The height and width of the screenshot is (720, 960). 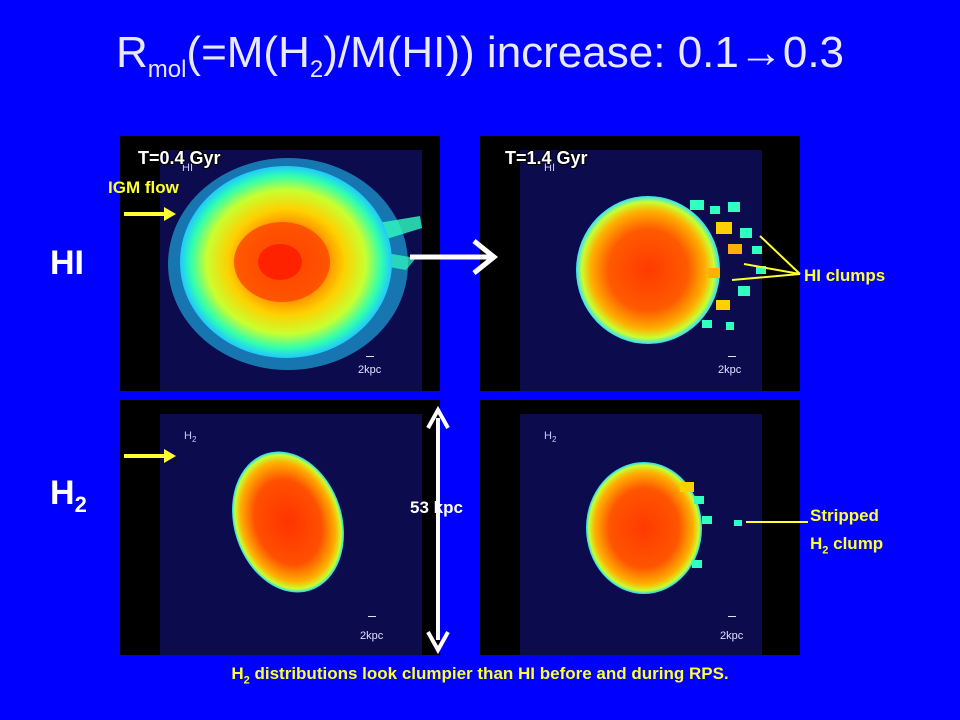 I want to click on size-label: 53 kpc, so click(x=436, y=507).